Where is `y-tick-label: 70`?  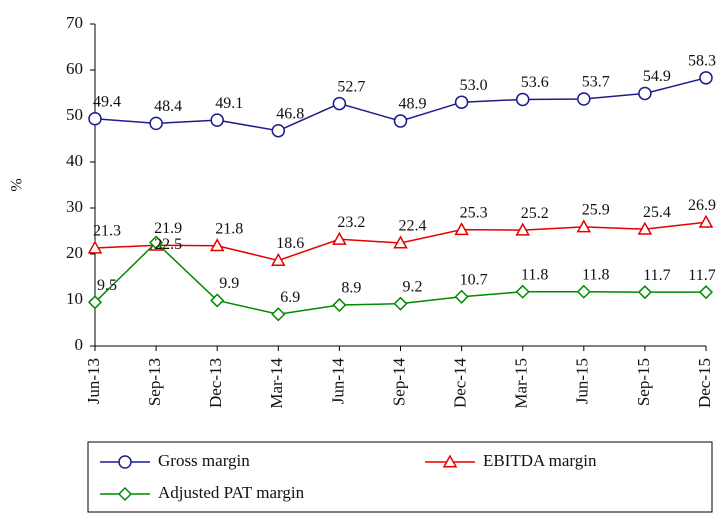 y-tick-label: 70 is located at coordinates (74, 22).